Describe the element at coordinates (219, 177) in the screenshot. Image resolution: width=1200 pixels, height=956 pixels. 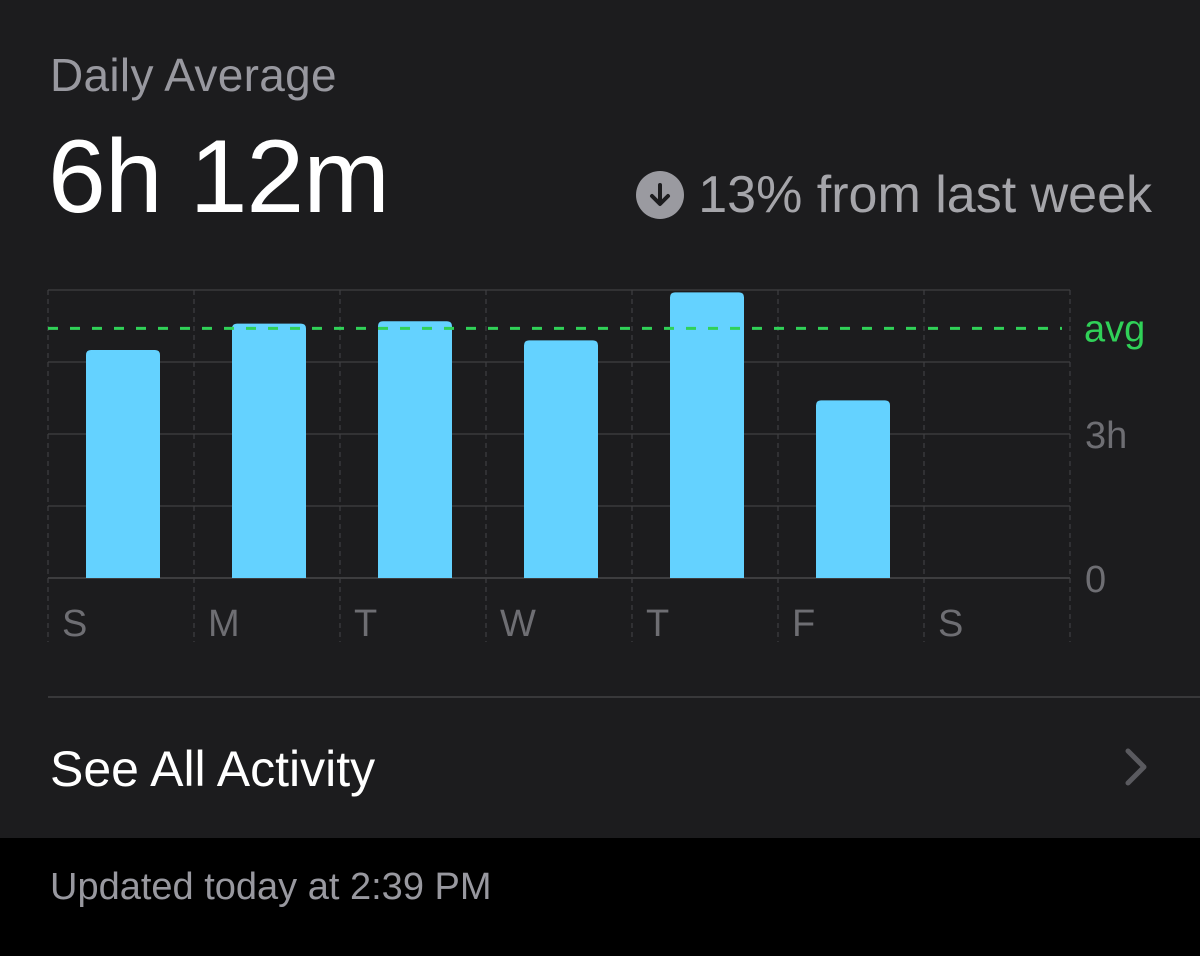
I see `daily-average-value: 6h 12m` at that location.